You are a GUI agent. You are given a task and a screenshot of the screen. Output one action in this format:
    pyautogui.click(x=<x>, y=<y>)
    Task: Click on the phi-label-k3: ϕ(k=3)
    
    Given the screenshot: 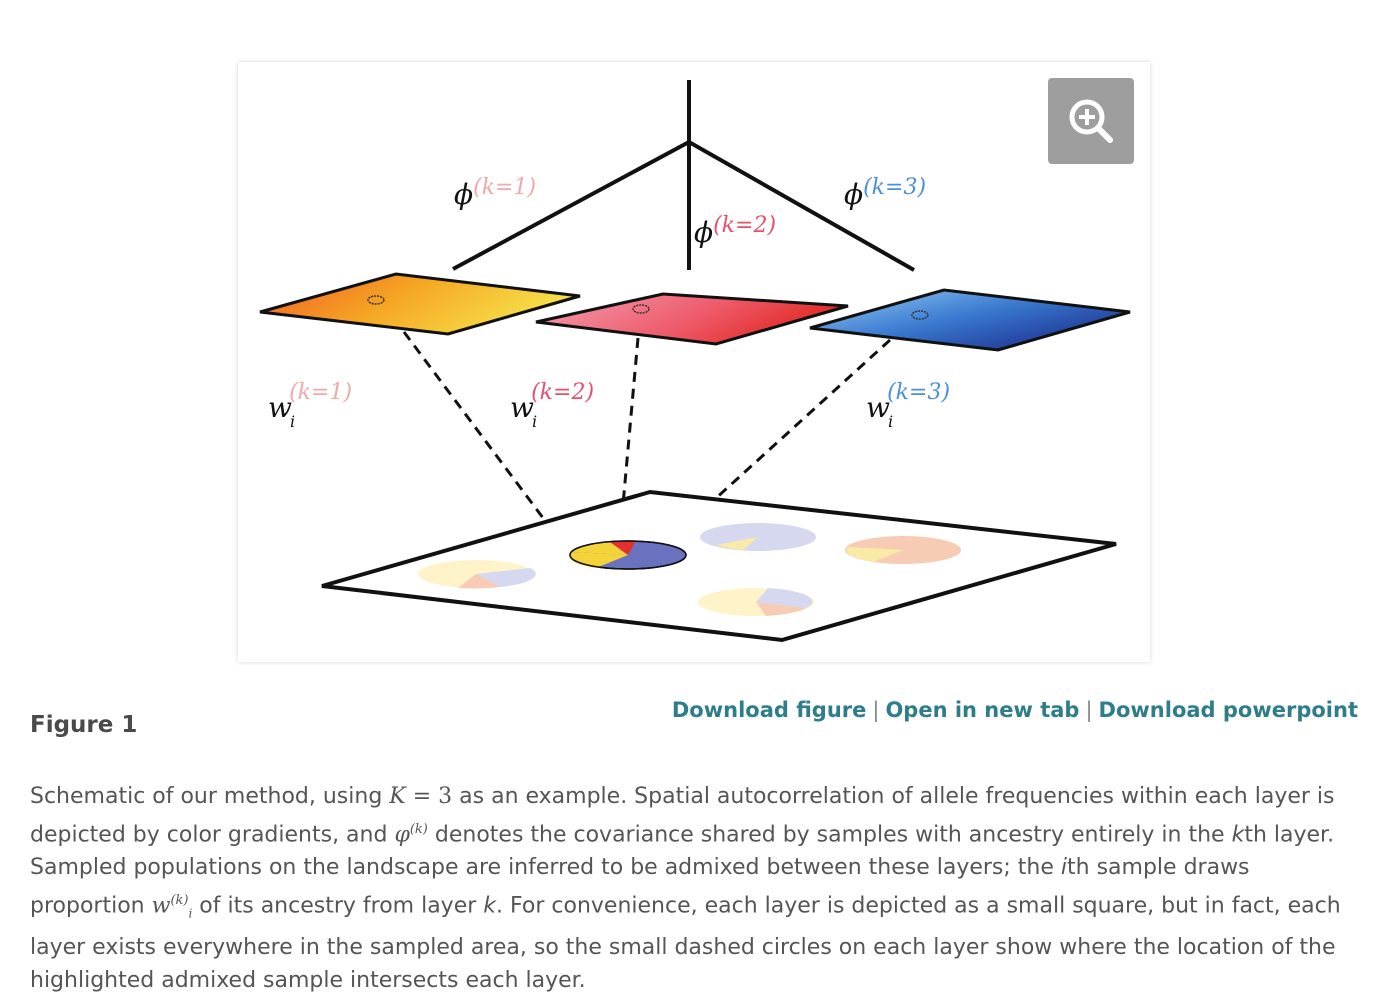 What is the action you would take?
    pyautogui.click(x=885, y=193)
    